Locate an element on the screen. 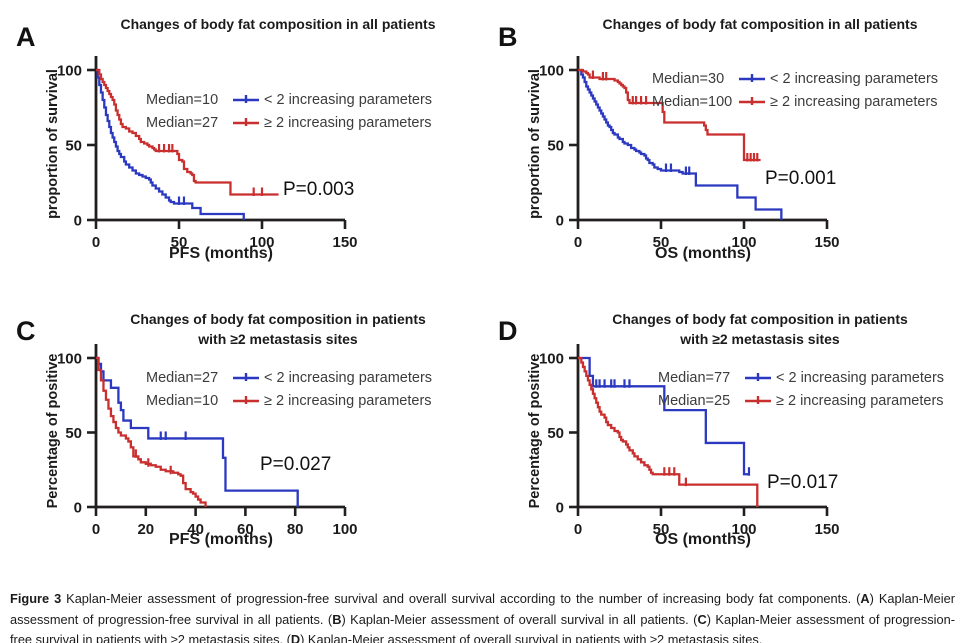 Image resolution: width=964 pixels, height=643 pixels. legend-median: Median=77 is located at coordinates (694, 377).